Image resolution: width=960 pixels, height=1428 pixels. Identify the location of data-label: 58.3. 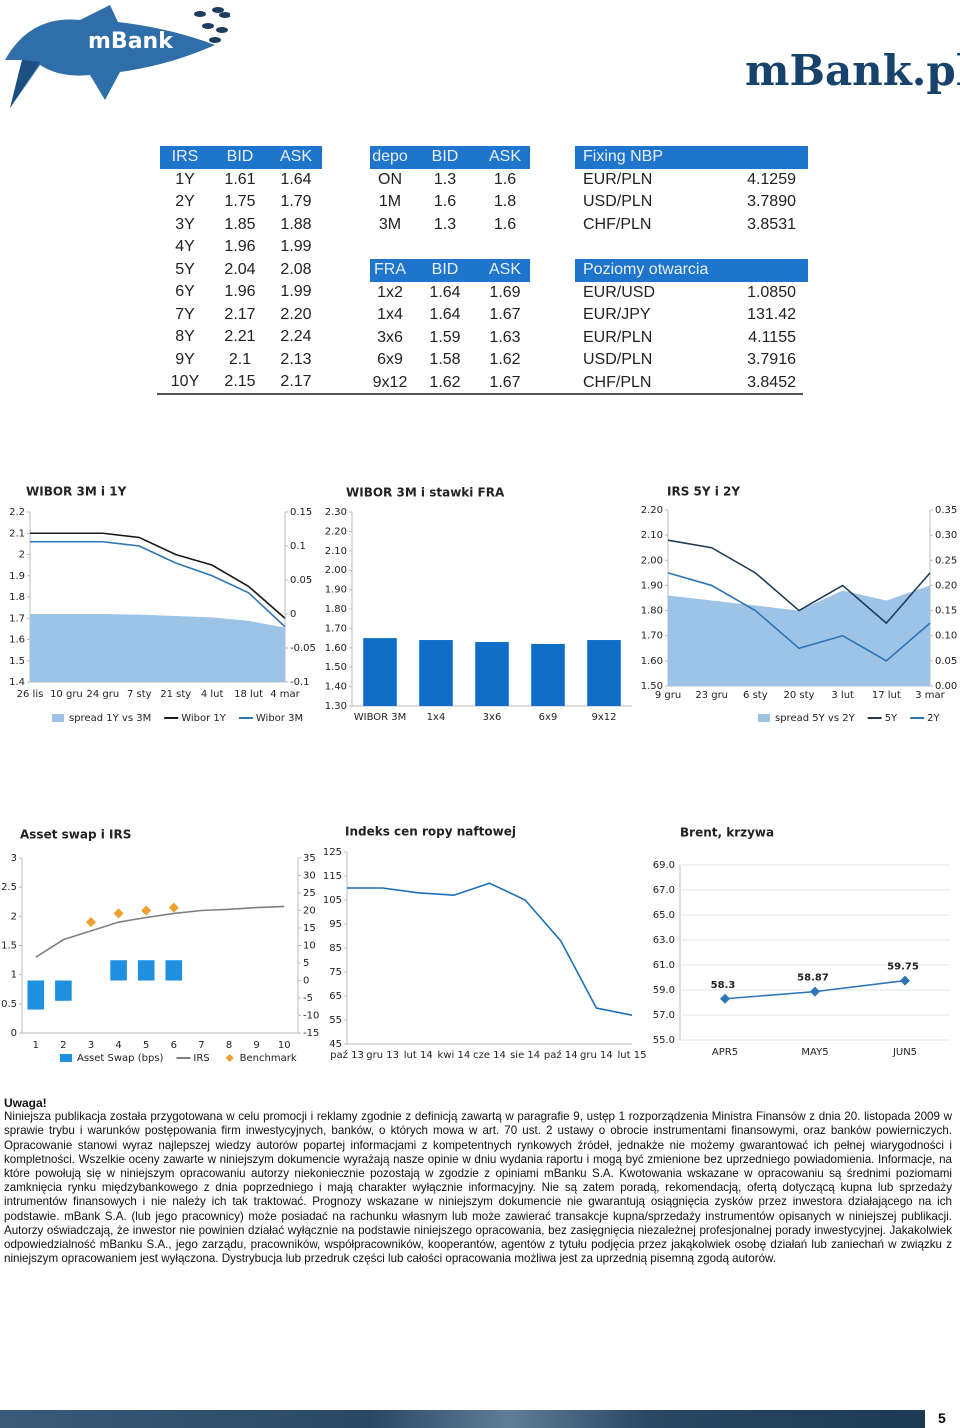
(723, 985).